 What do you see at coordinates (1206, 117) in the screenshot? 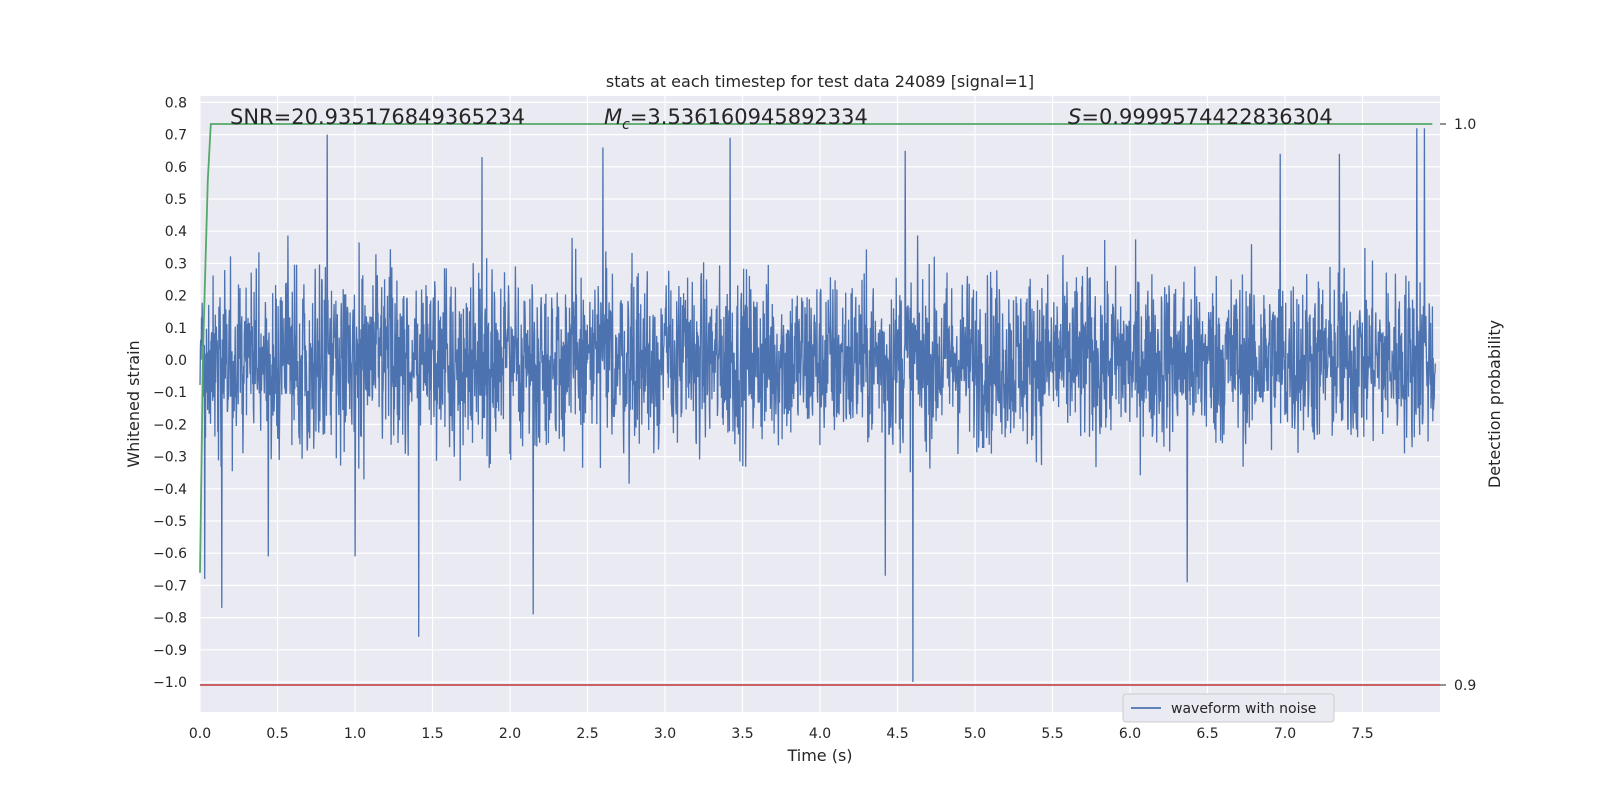
I see `detection-stat-value: =0.9999574422836304` at bounding box center [1206, 117].